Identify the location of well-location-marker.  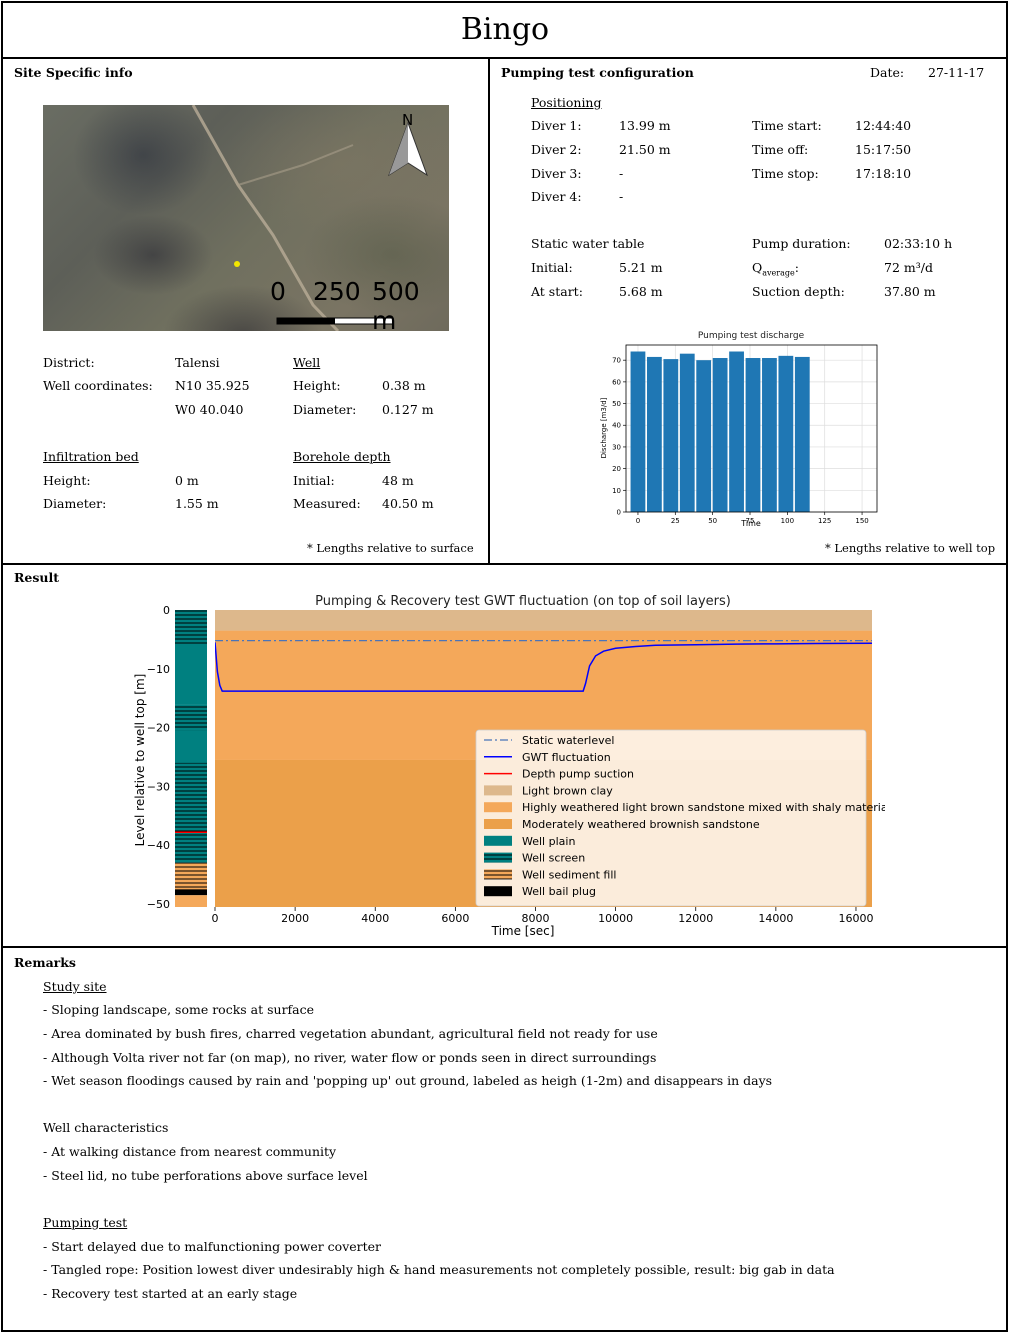
(237, 264).